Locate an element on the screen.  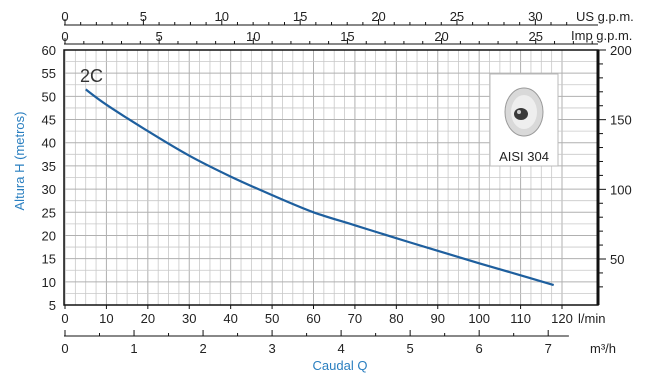
y-axis-right: 50 100 150 200 is located at coordinates (615, 165).